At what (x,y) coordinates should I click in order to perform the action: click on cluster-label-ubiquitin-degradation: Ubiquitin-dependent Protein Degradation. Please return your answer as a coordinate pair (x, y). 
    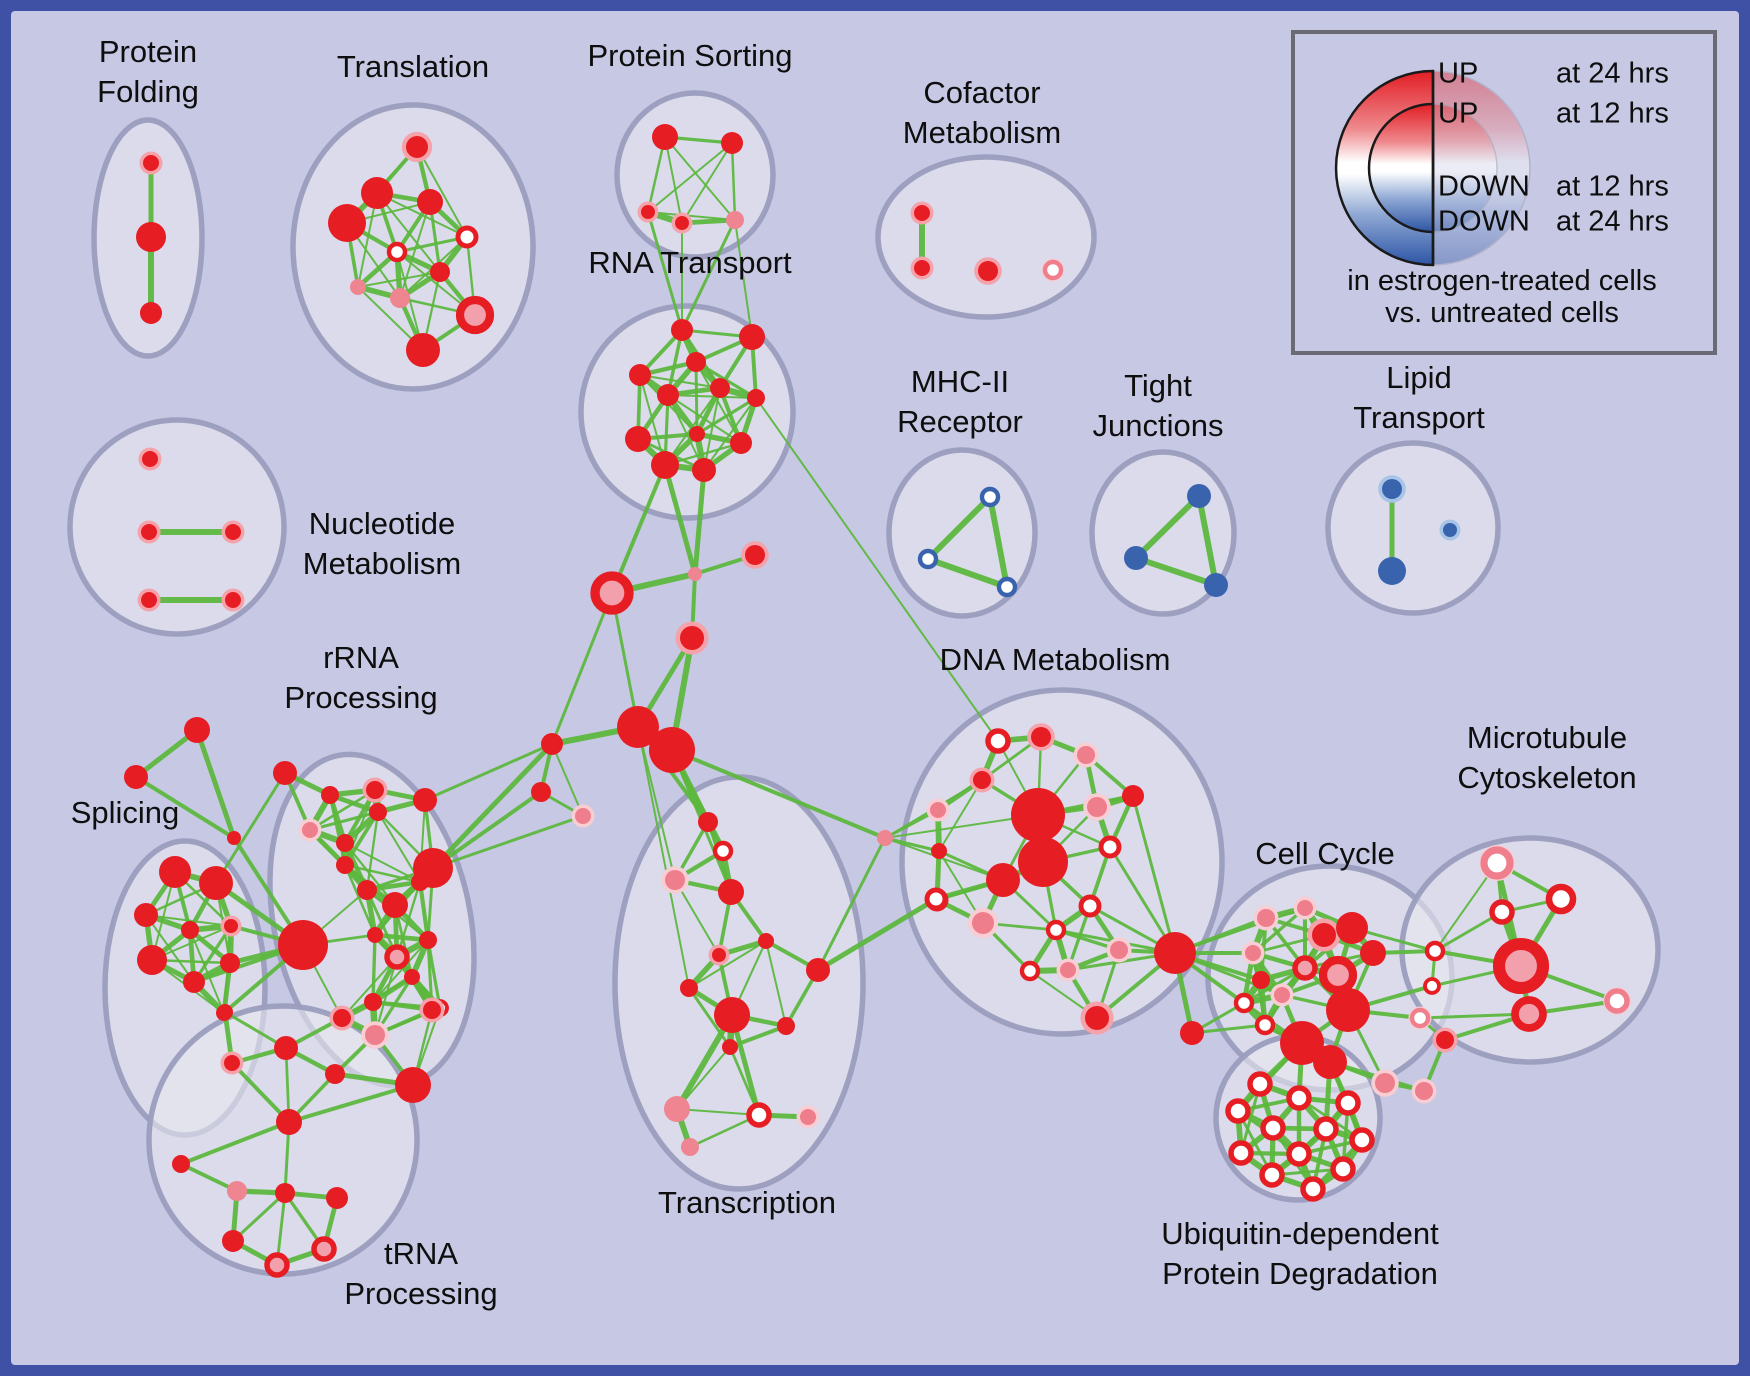
    Looking at the image, I should click on (1300, 1253).